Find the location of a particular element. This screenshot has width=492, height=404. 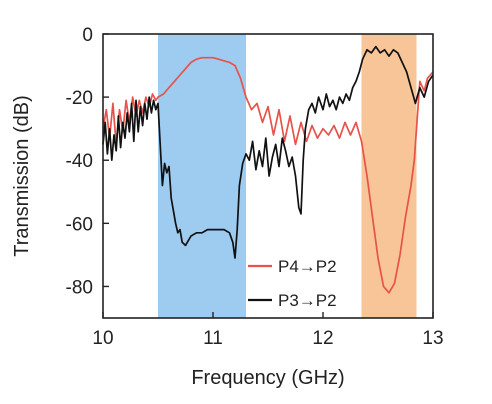

legend-label-2: P3→P2 is located at coordinates (307, 300).